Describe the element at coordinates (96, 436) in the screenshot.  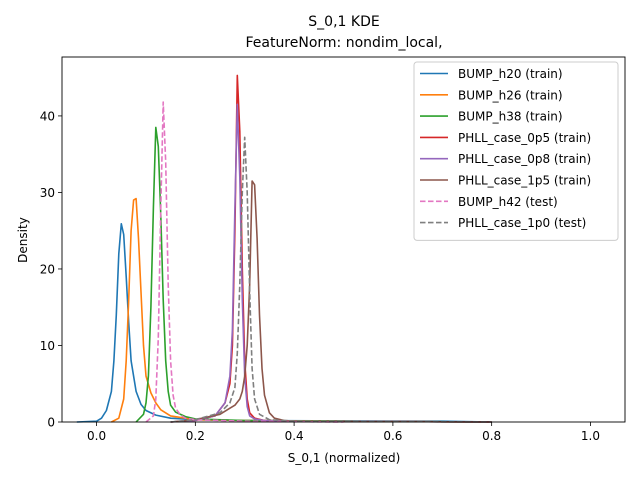
I see `x-tick-label: 0.0` at that location.